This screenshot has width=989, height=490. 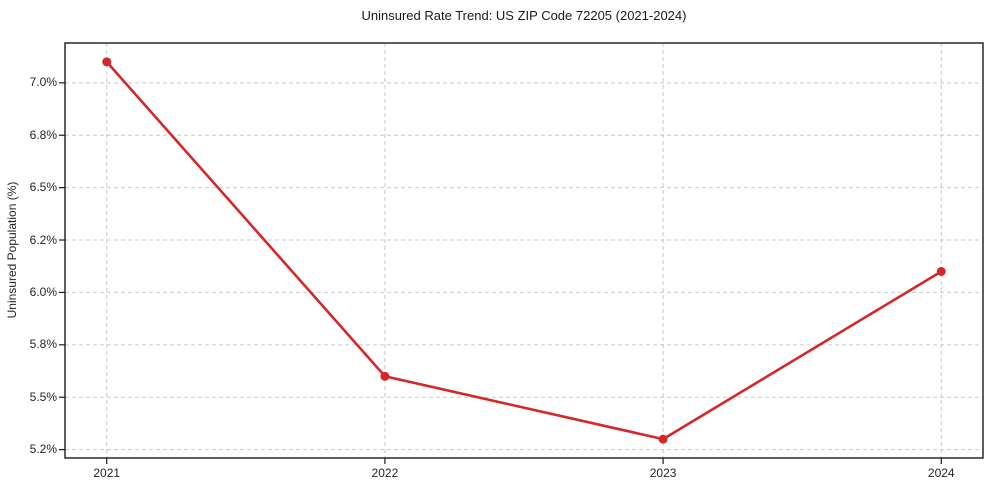 I want to click on y-tick-label: 5.8%, so click(x=43, y=344).